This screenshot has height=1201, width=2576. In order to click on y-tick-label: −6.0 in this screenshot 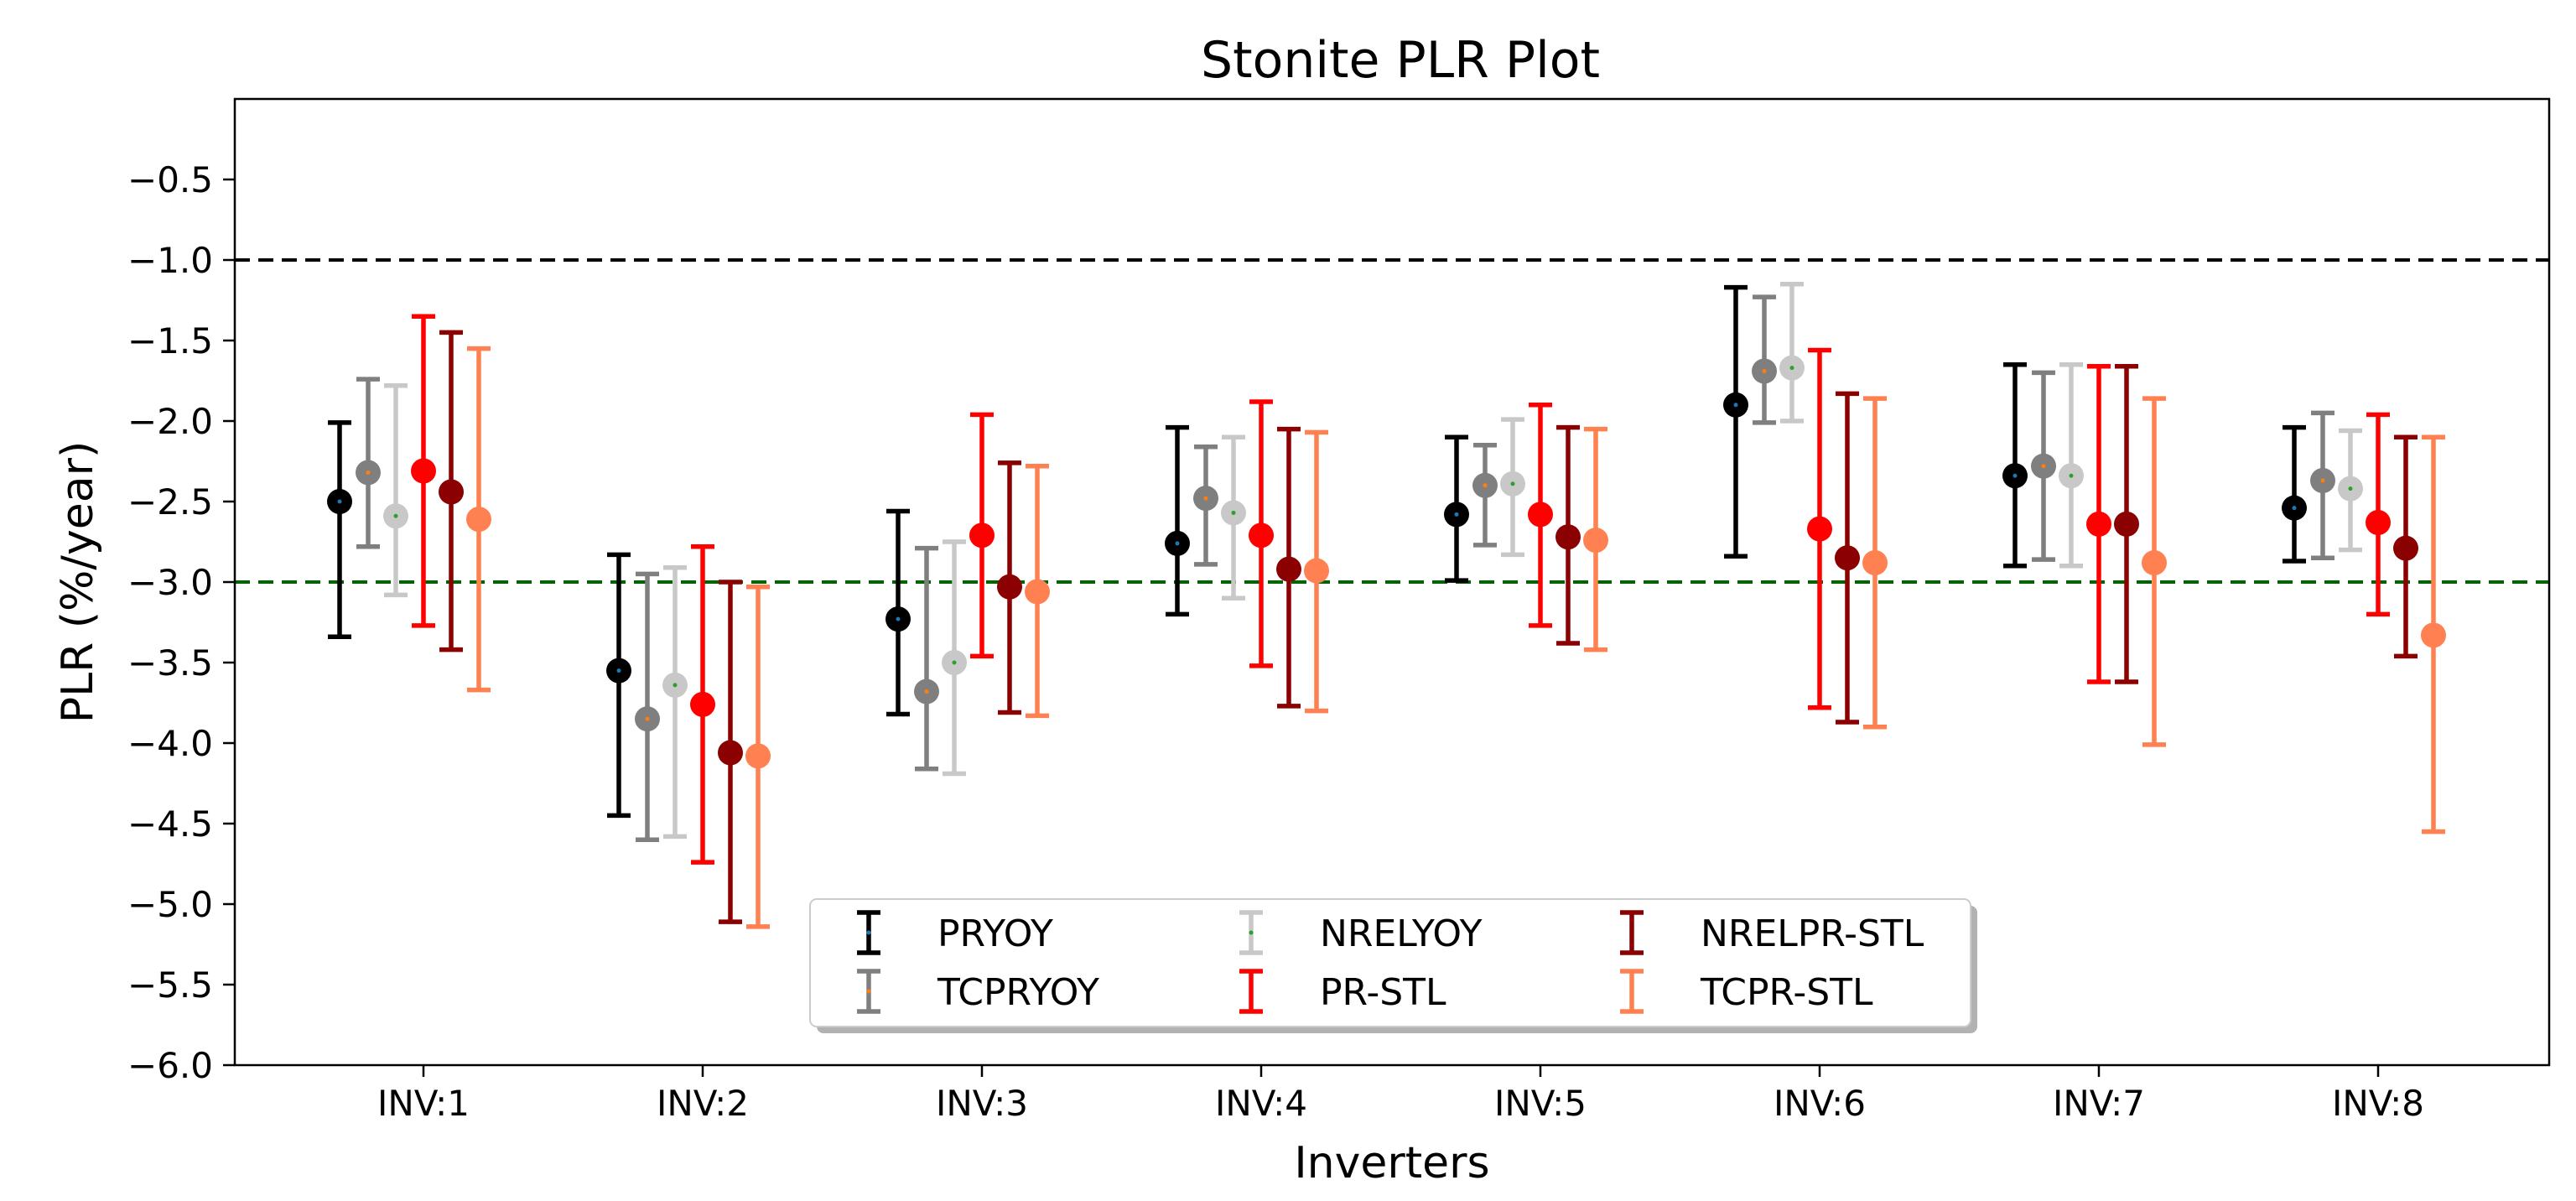, I will do `click(170, 1065)`.